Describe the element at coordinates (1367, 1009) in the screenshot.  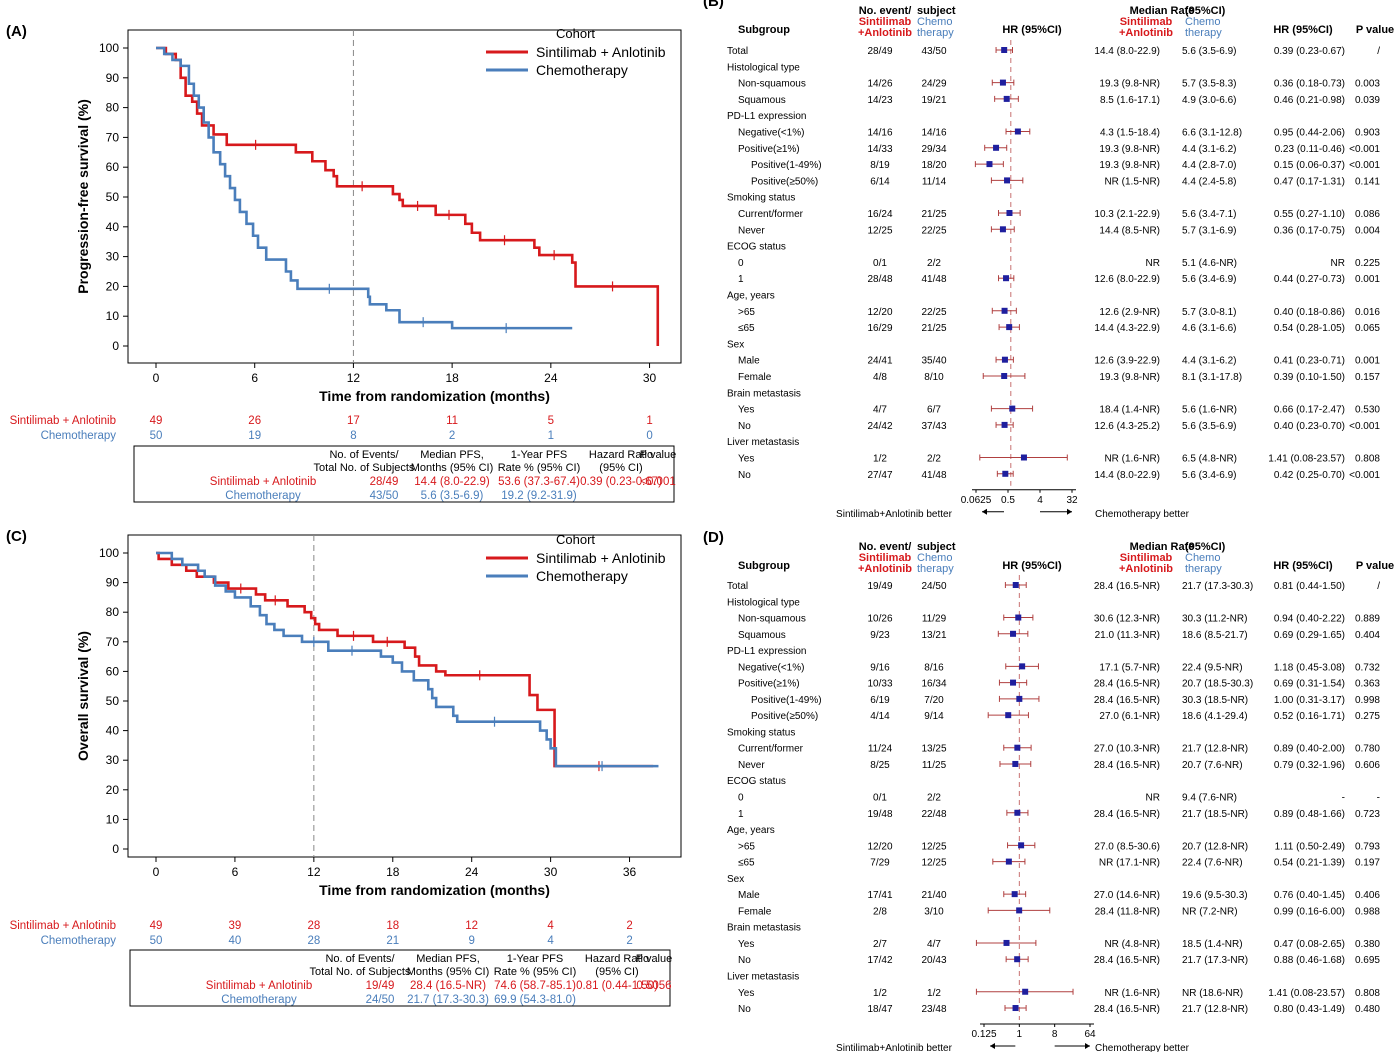
I see `forest-cell: 0.480` at that location.